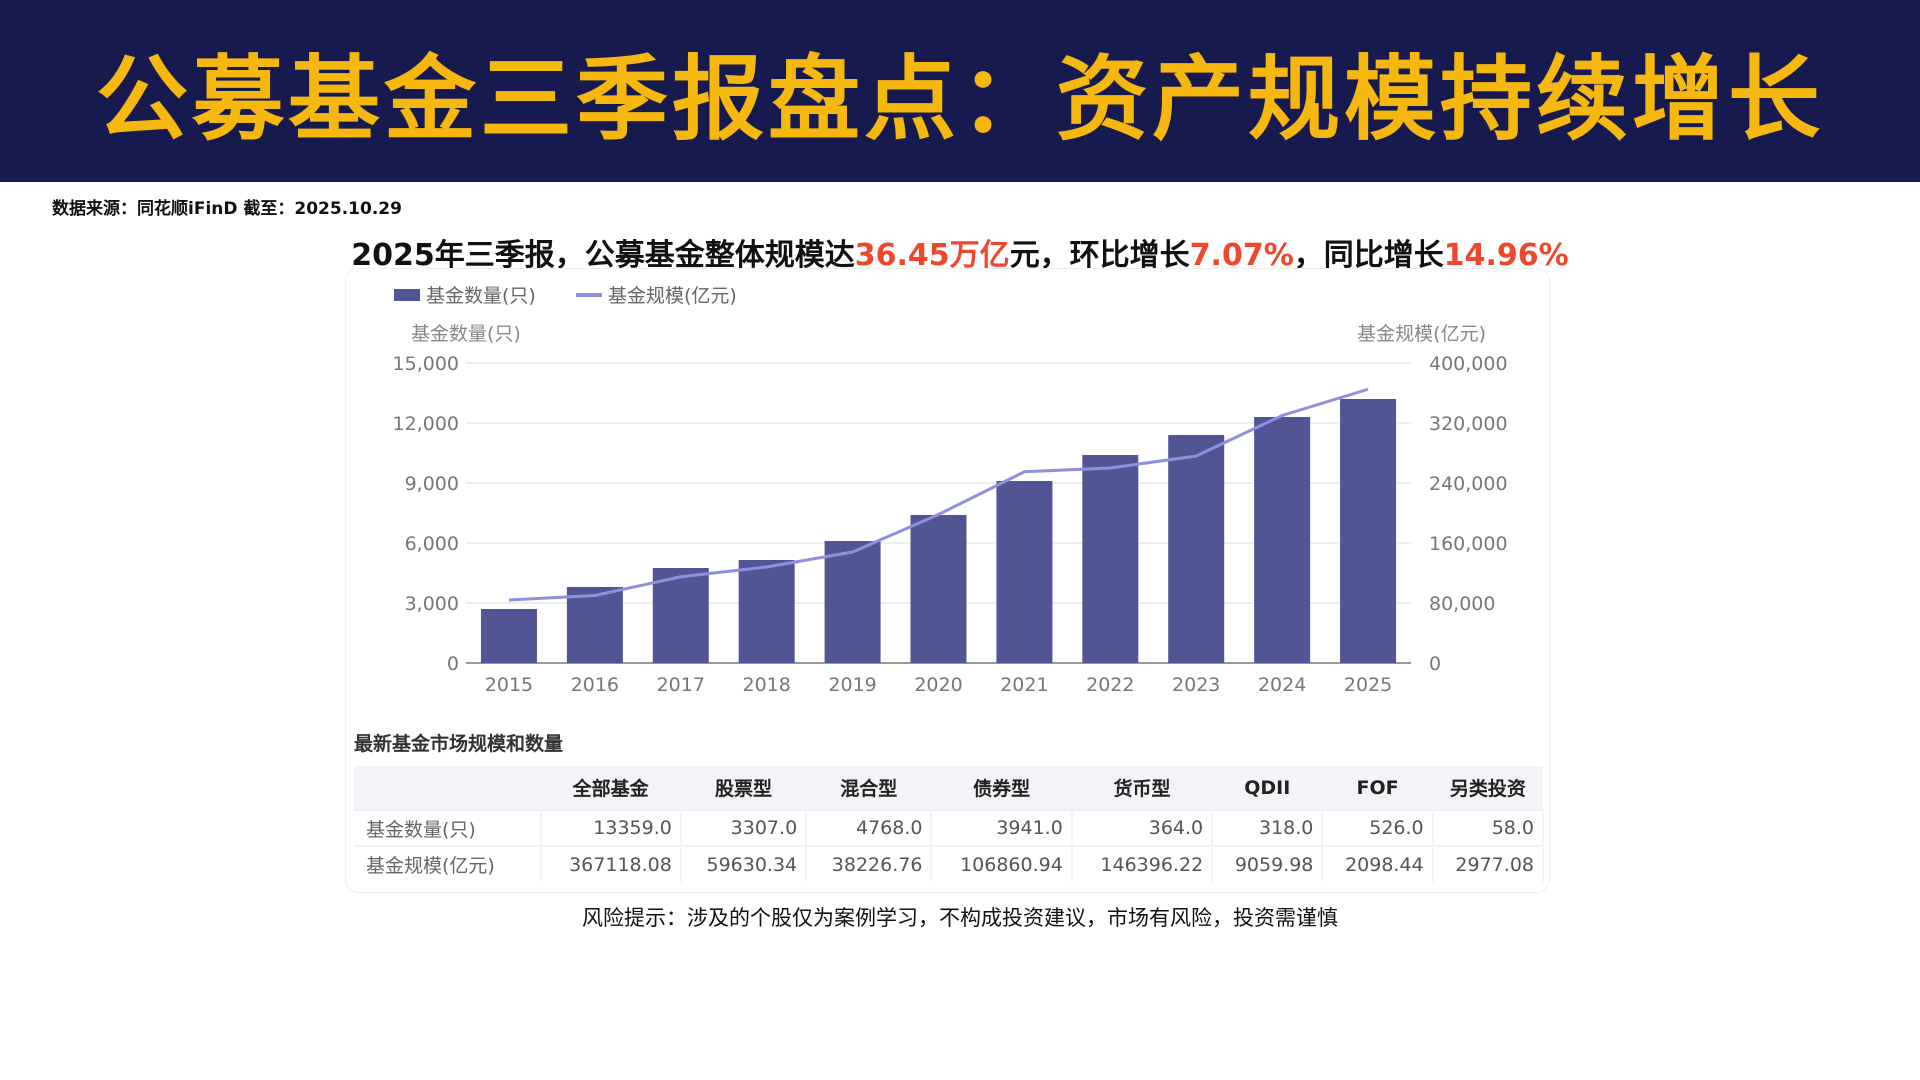 Image resolution: width=1920 pixels, height=1080 pixels. Describe the element at coordinates (743, 788) in the screenshot. I see `column-header: 股票型` at that location.